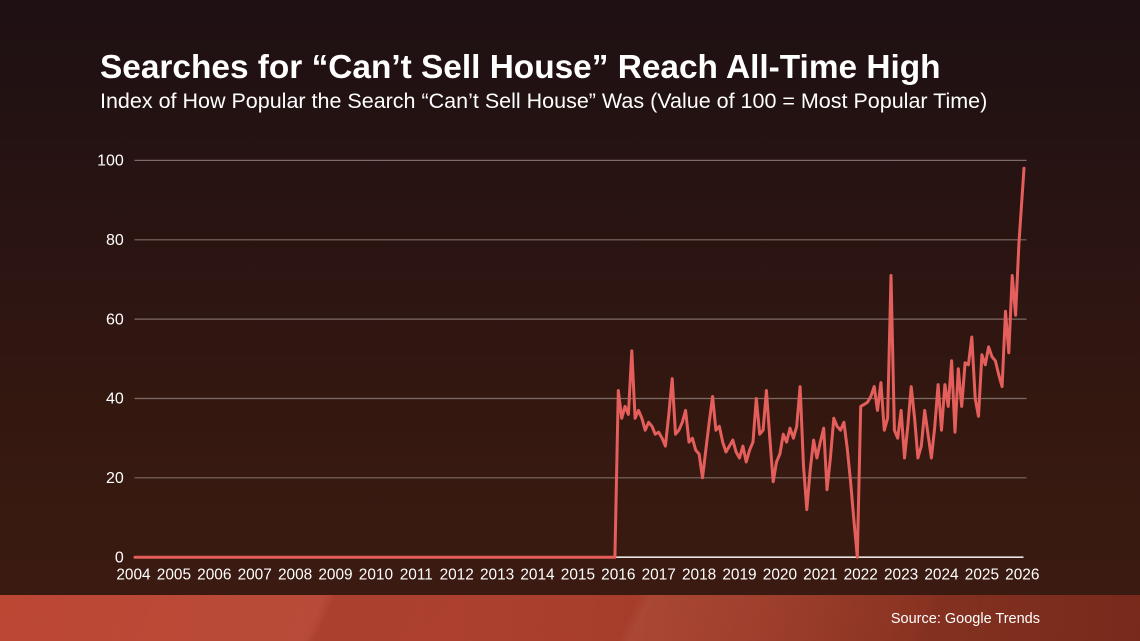 Image resolution: width=1140 pixels, height=641 pixels. Describe the element at coordinates (115, 240) in the screenshot. I see `svg-text: 80` at that location.